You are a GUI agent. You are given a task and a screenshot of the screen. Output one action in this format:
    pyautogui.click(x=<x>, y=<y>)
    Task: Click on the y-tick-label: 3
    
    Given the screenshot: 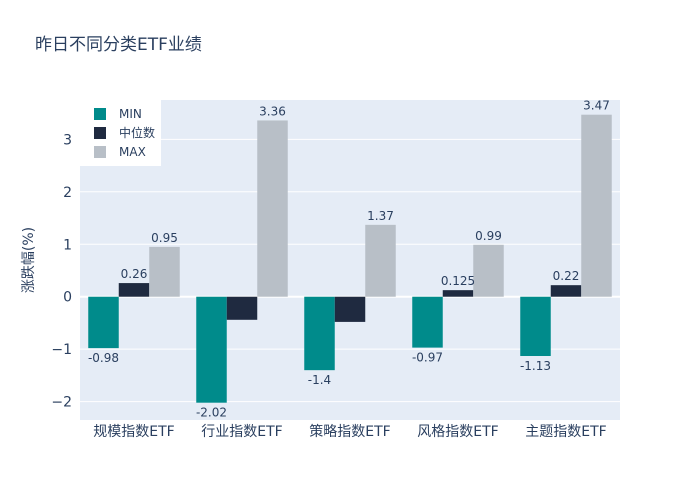 What is the action you would take?
    pyautogui.click(x=67, y=140)
    